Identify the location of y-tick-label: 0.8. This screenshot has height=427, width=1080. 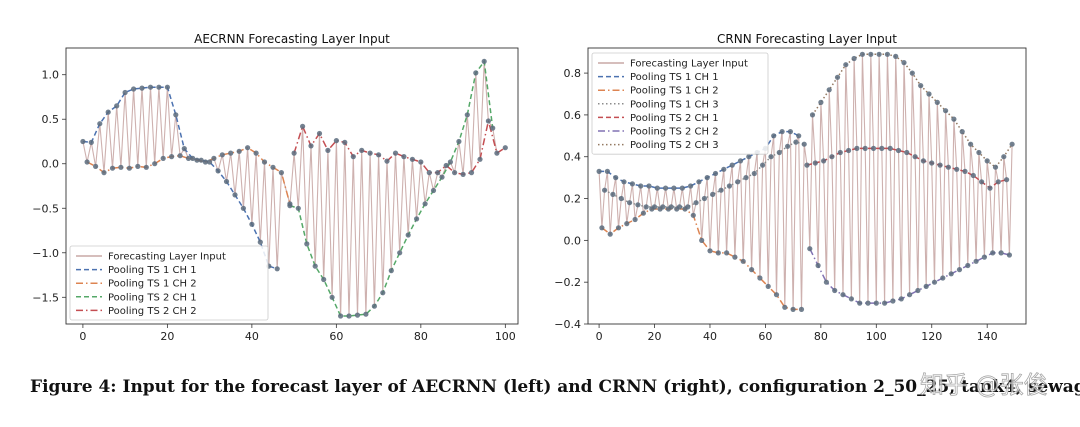
(573, 73).